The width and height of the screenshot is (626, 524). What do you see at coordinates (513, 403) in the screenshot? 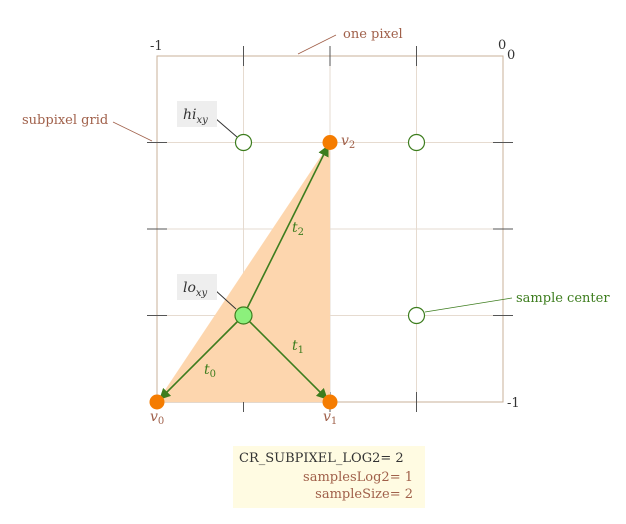
I see `label-bottom-right: -1` at bounding box center [513, 403].